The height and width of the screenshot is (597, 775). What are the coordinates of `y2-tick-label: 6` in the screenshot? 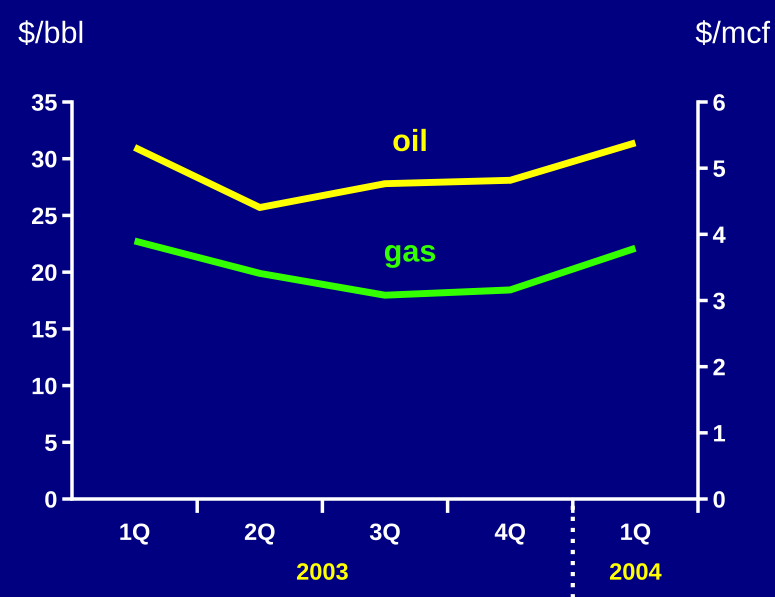 It's located at (719, 102).